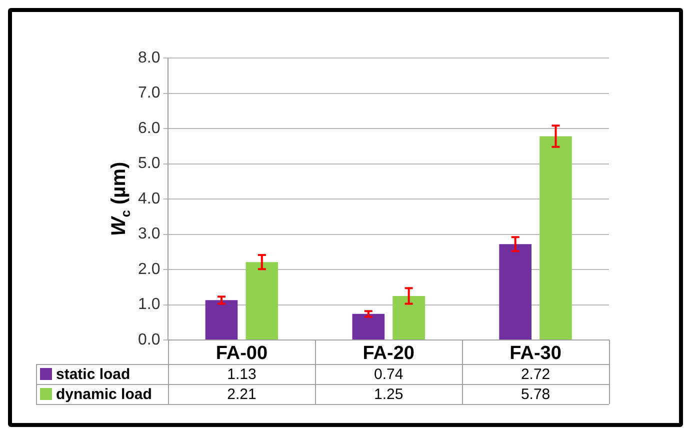 This screenshot has width=689, height=430. Describe the element at coordinates (149, 57) in the screenshot. I see `y-tick-label: 8.0` at that location.